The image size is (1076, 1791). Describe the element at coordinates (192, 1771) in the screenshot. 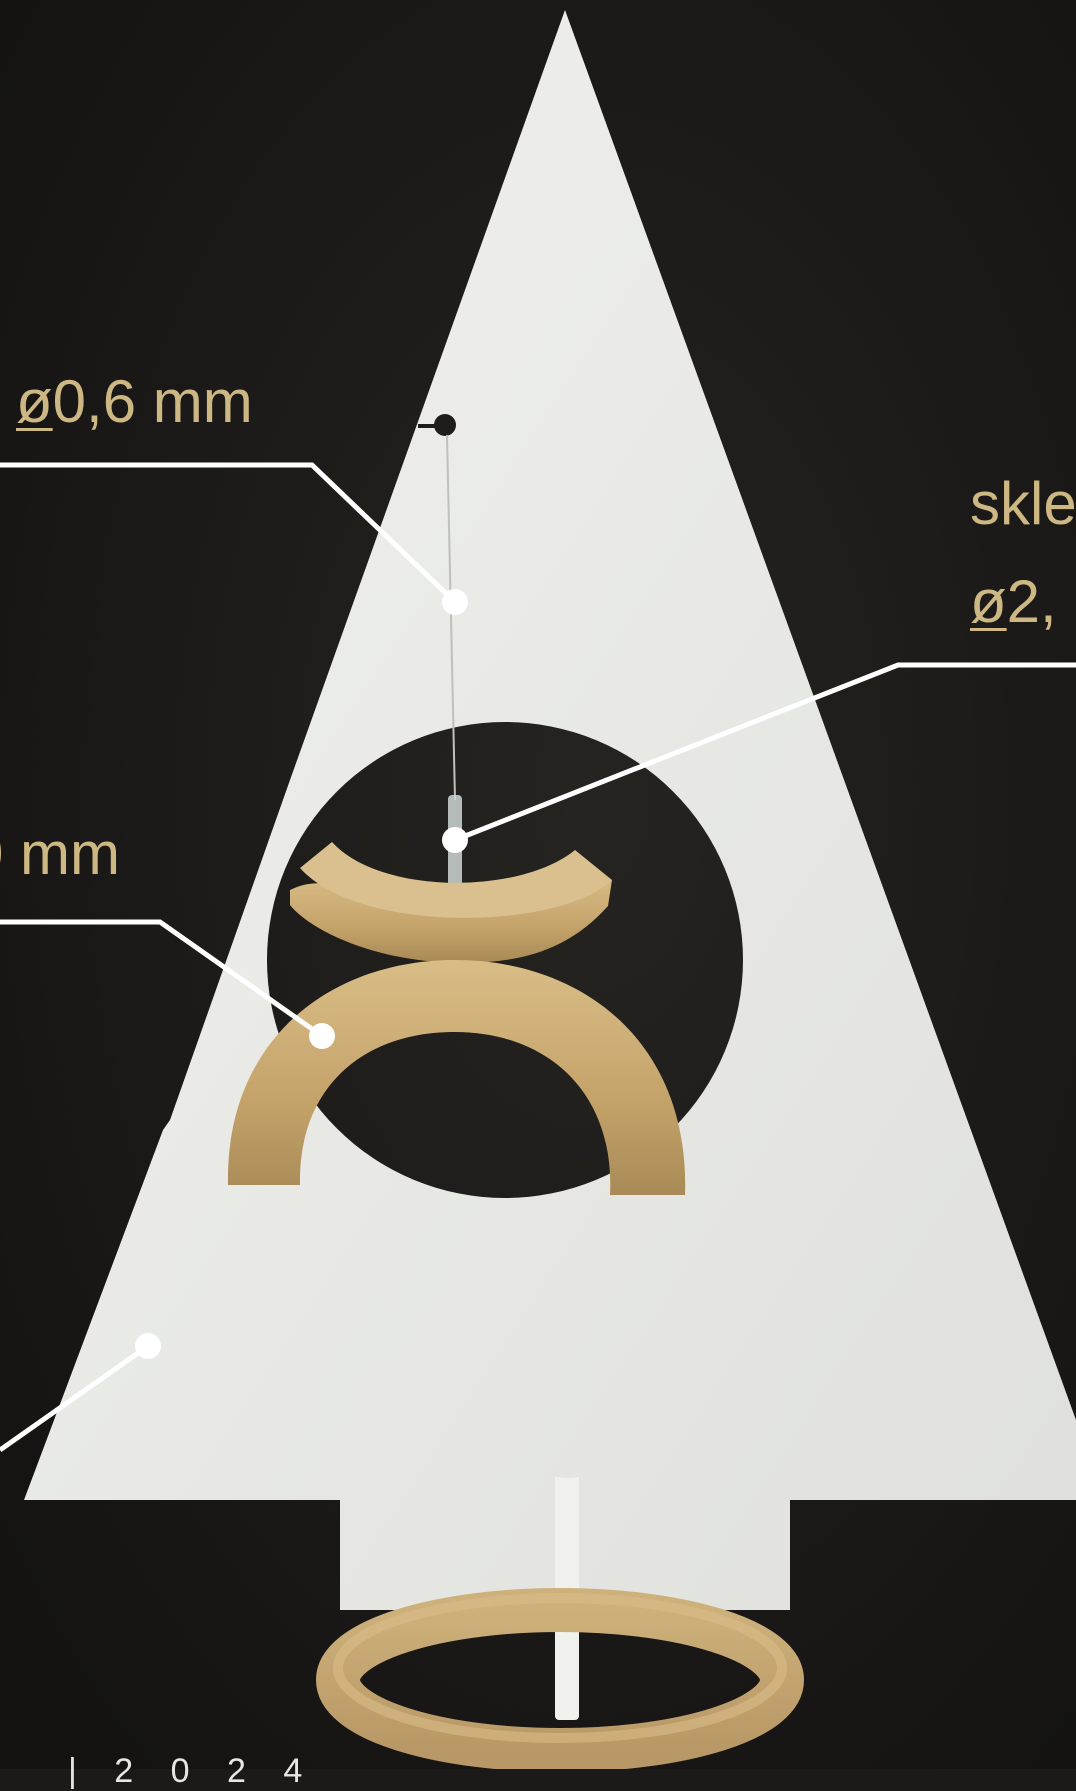

I see `year-footer: | 2 0 2 4` at that location.